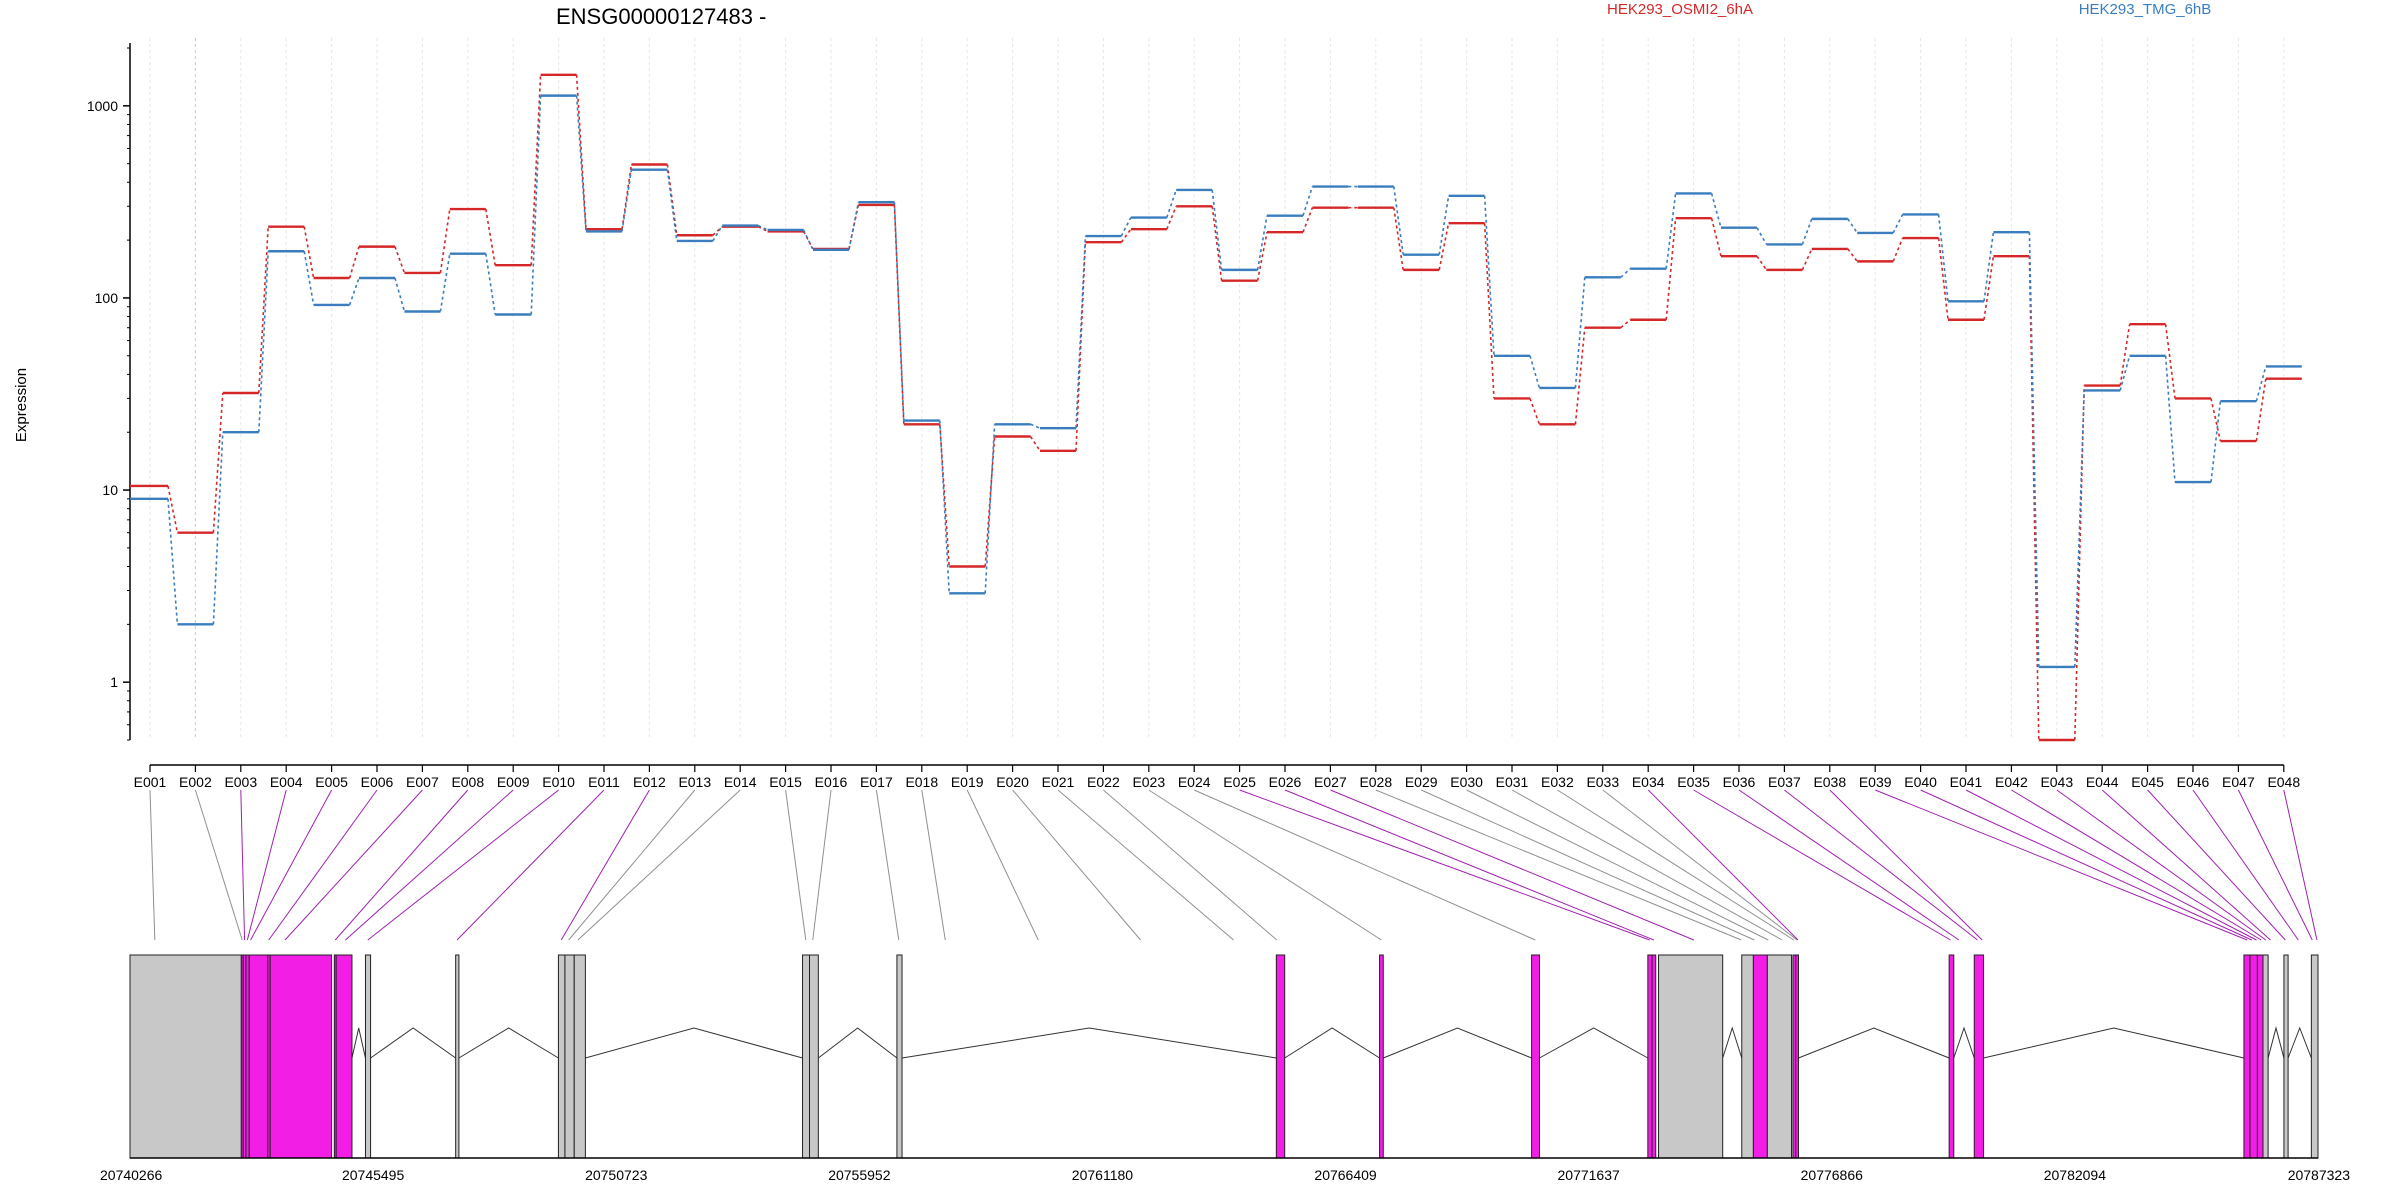  I want to click on x-tick-label-e046: E046, so click(2193, 782).